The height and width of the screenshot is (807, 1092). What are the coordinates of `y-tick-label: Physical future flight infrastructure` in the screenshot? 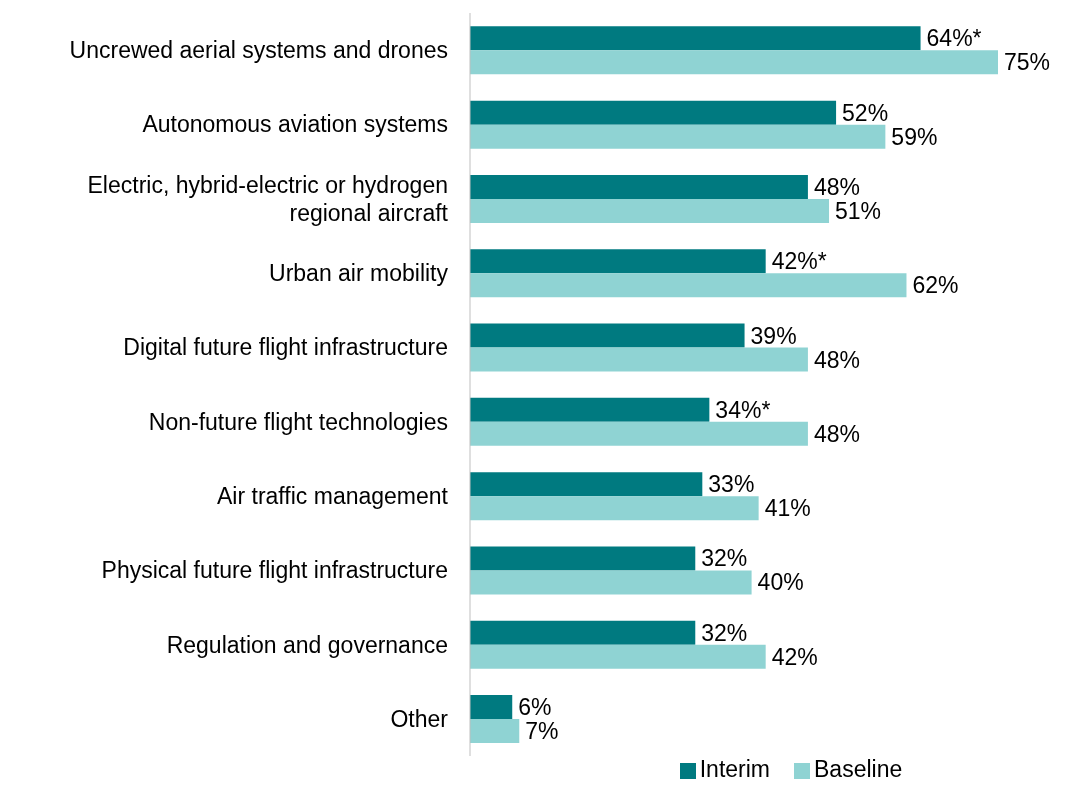 It's located at (274, 570).